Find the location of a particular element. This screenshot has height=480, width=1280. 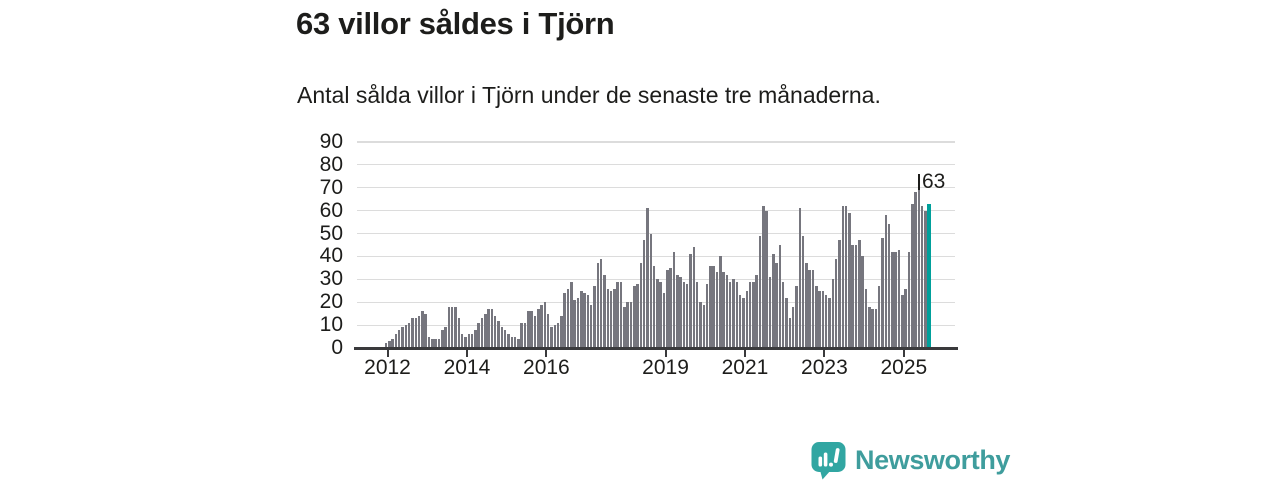

x-axis-line is located at coordinates (656, 348).